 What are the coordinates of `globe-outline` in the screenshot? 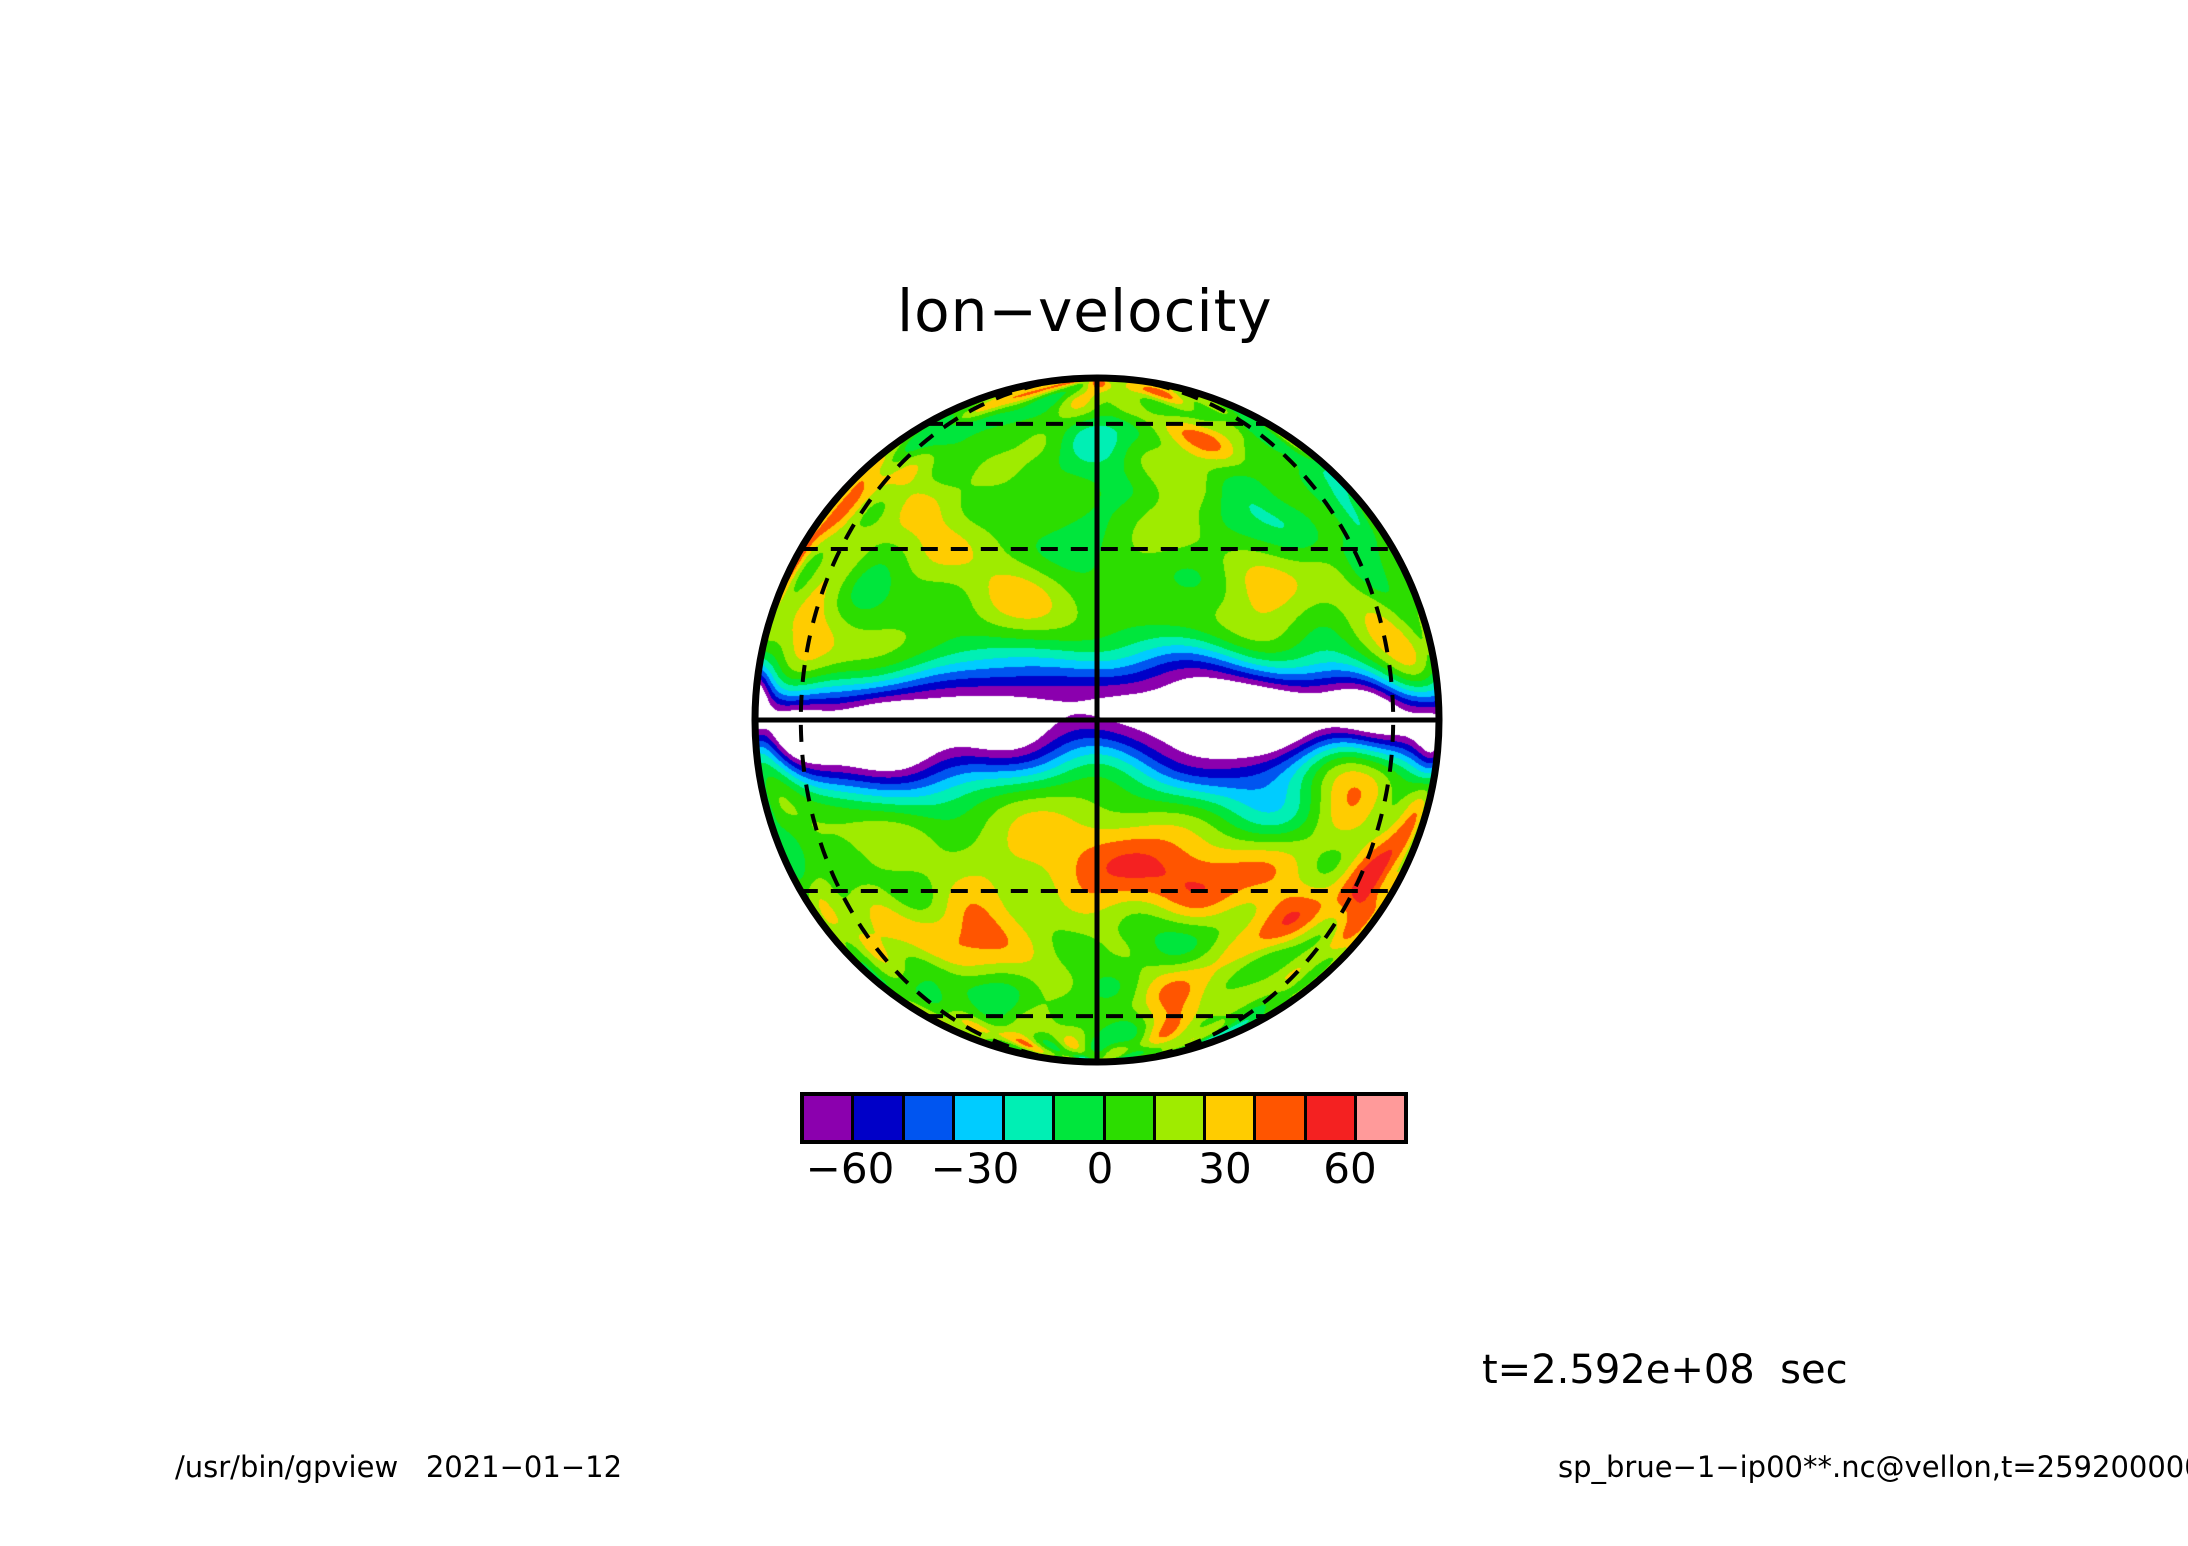 It's located at (1097, 720).